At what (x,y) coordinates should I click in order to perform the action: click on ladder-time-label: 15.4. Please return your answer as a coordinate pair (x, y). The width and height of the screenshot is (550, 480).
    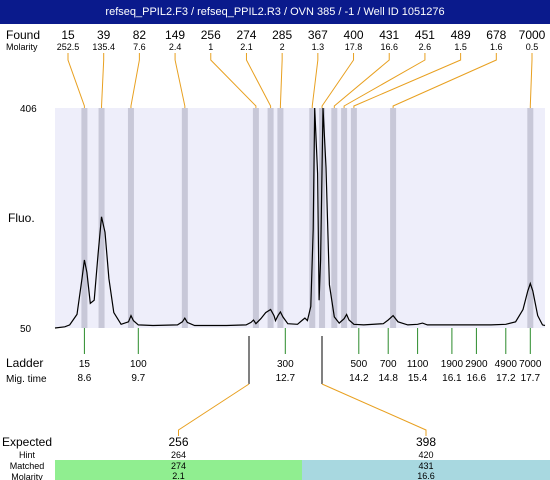
    Looking at the image, I should click on (418, 378).